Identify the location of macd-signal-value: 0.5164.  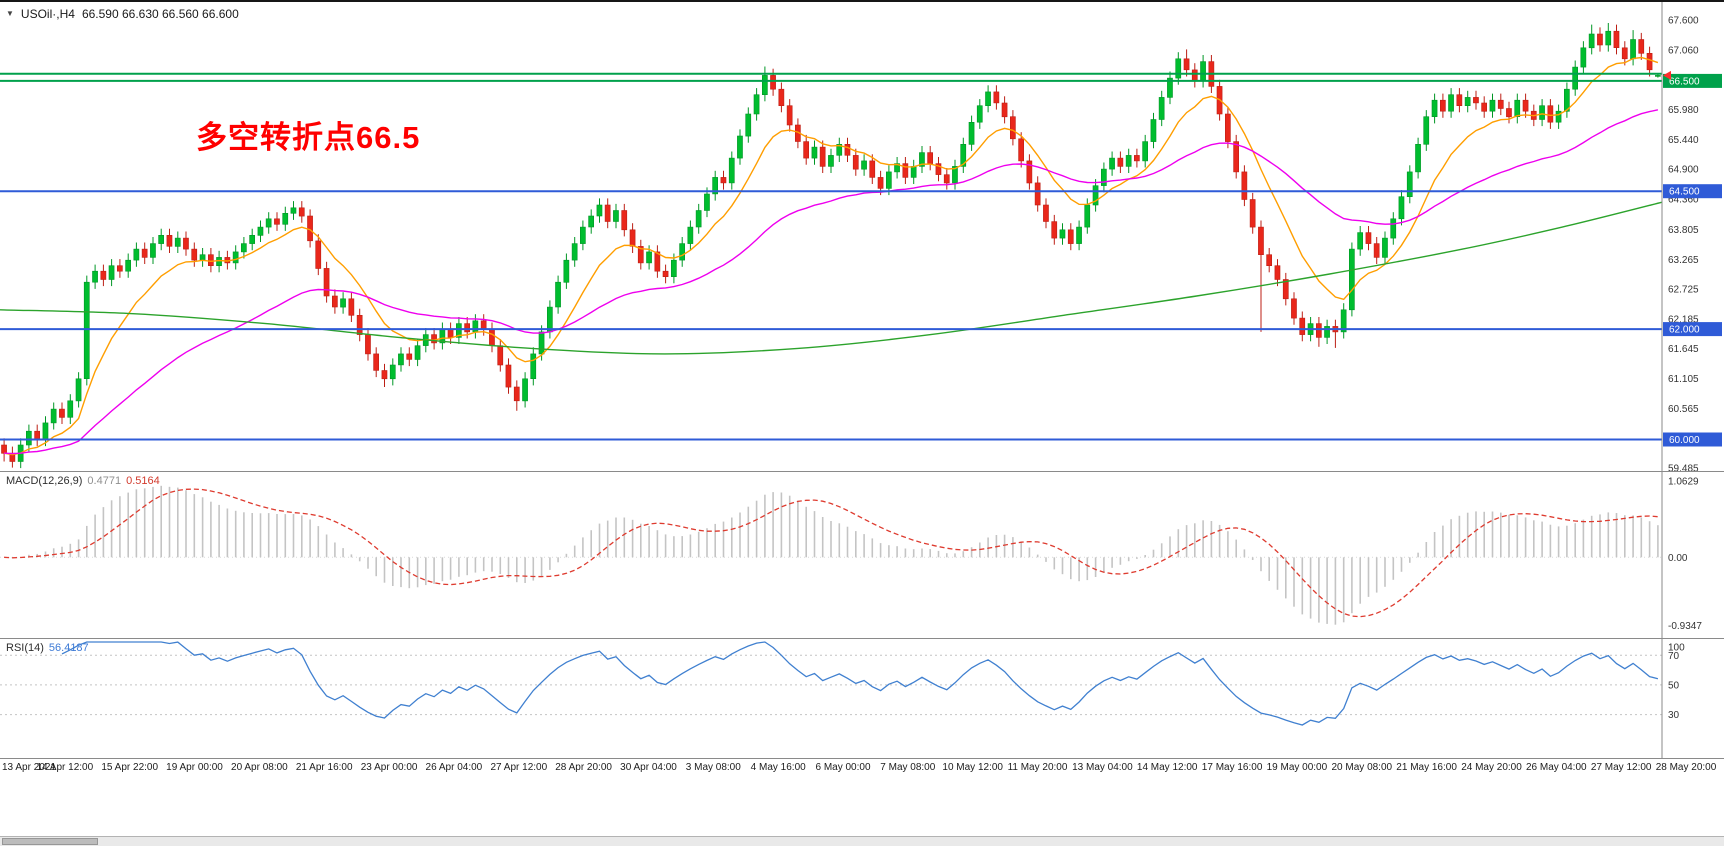
(143, 481).